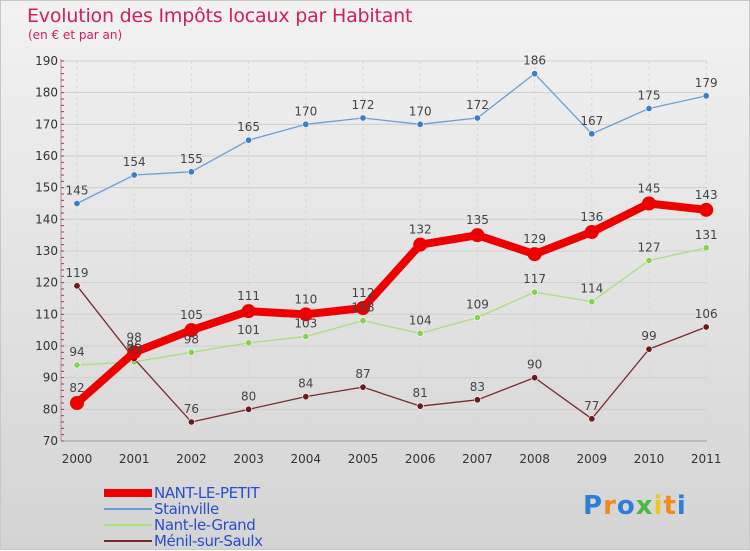  Describe the element at coordinates (46, 346) in the screenshot. I see `y-tick-label: 100` at that location.